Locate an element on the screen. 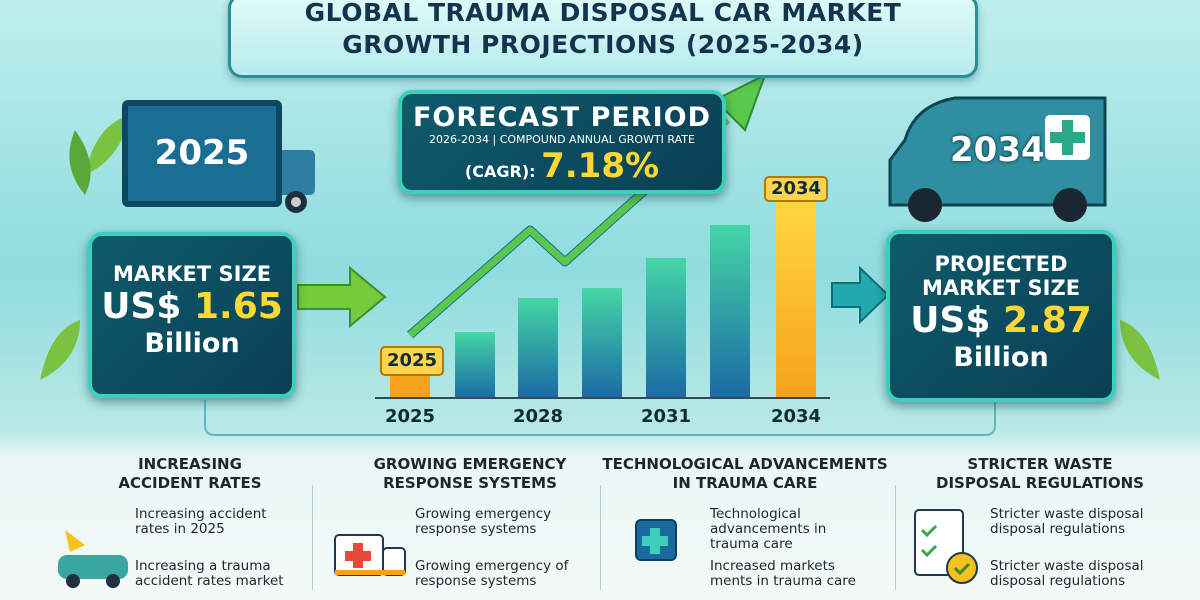 The image size is (1200, 600). year-monitor: 2025 is located at coordinates (202, 153).